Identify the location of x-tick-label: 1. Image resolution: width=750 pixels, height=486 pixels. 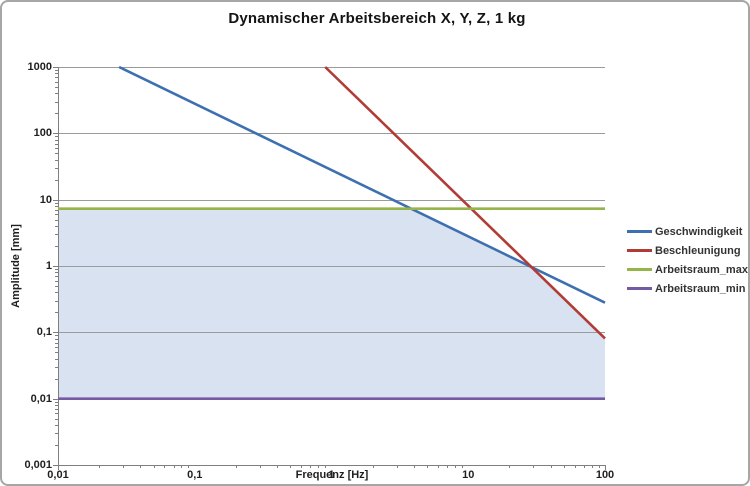
(331, 475).